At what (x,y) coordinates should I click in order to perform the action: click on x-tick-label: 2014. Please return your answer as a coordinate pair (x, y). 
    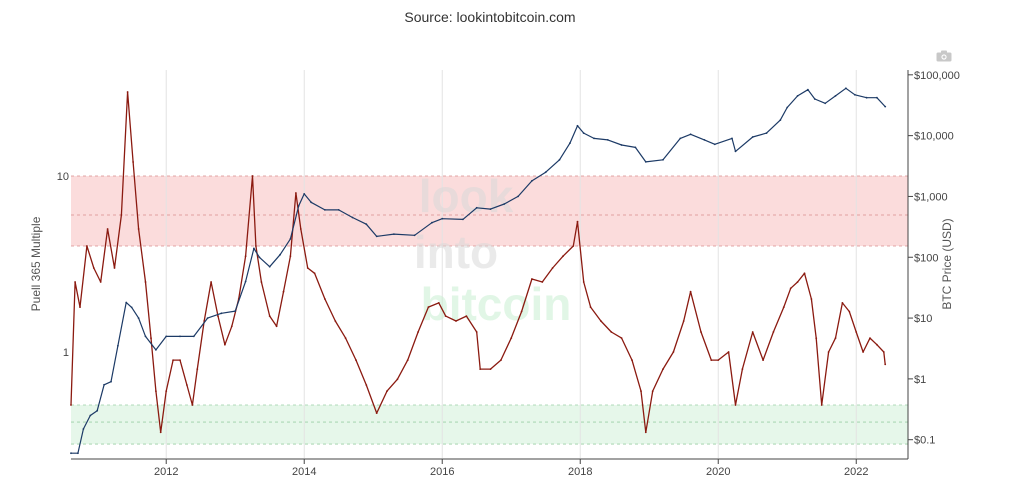
    Looking at the image, I should click on (304, 472).